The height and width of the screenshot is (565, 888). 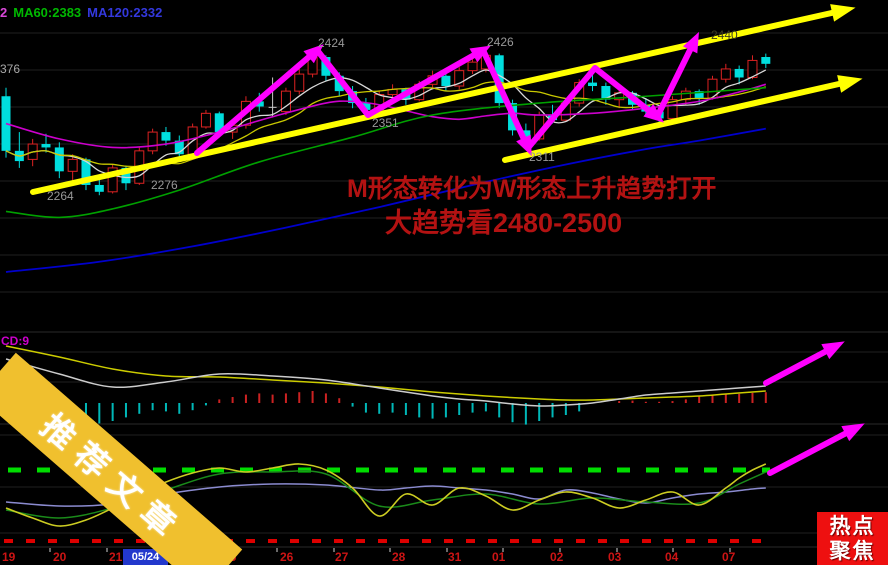 I want to click on x-axis-label: 27, so click(x=342, y=557).